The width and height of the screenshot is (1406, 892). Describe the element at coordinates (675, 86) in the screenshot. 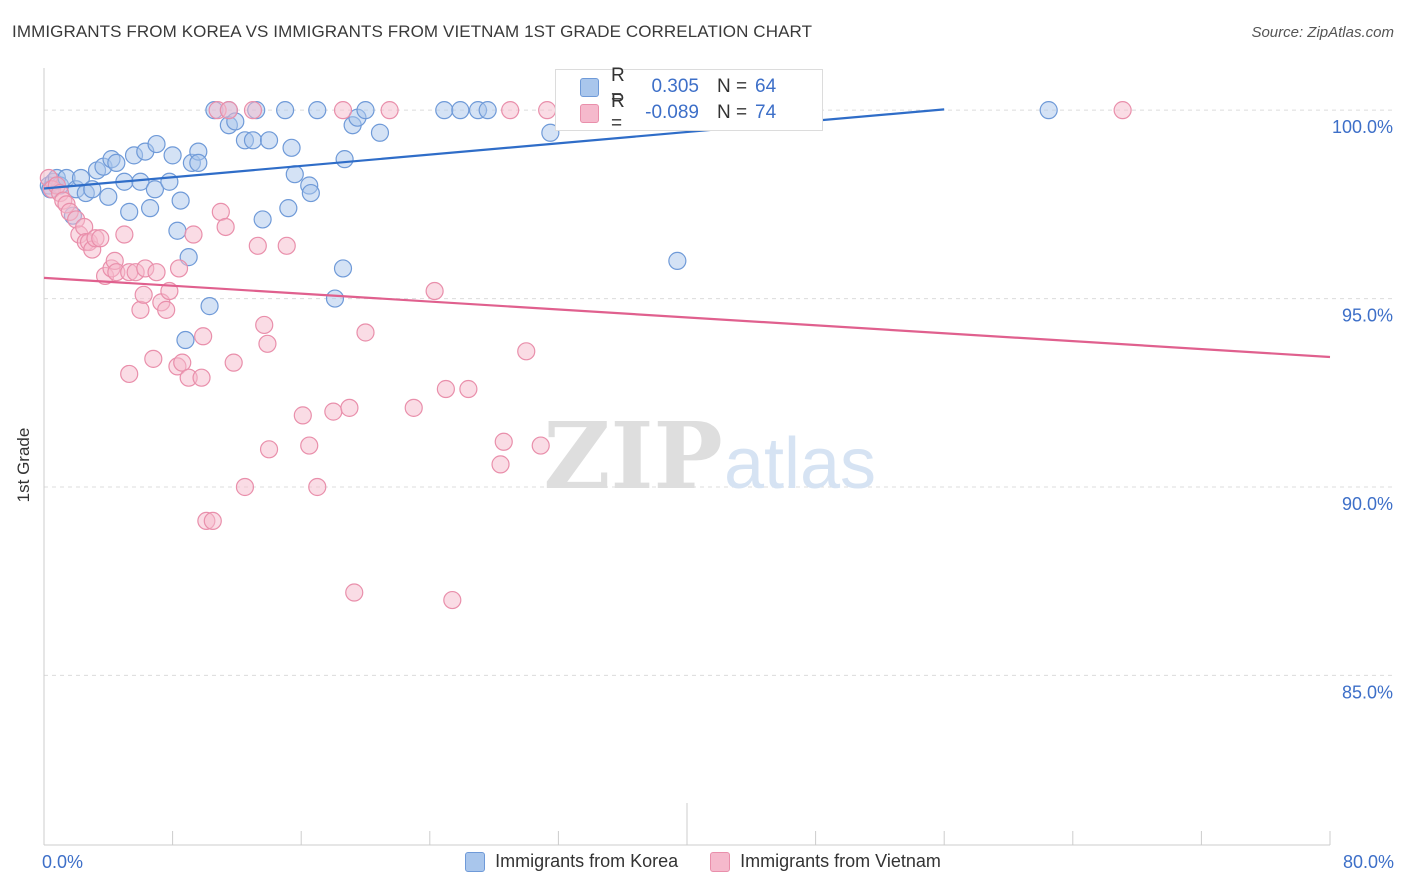

I see `r-value: 0.305` at that location.